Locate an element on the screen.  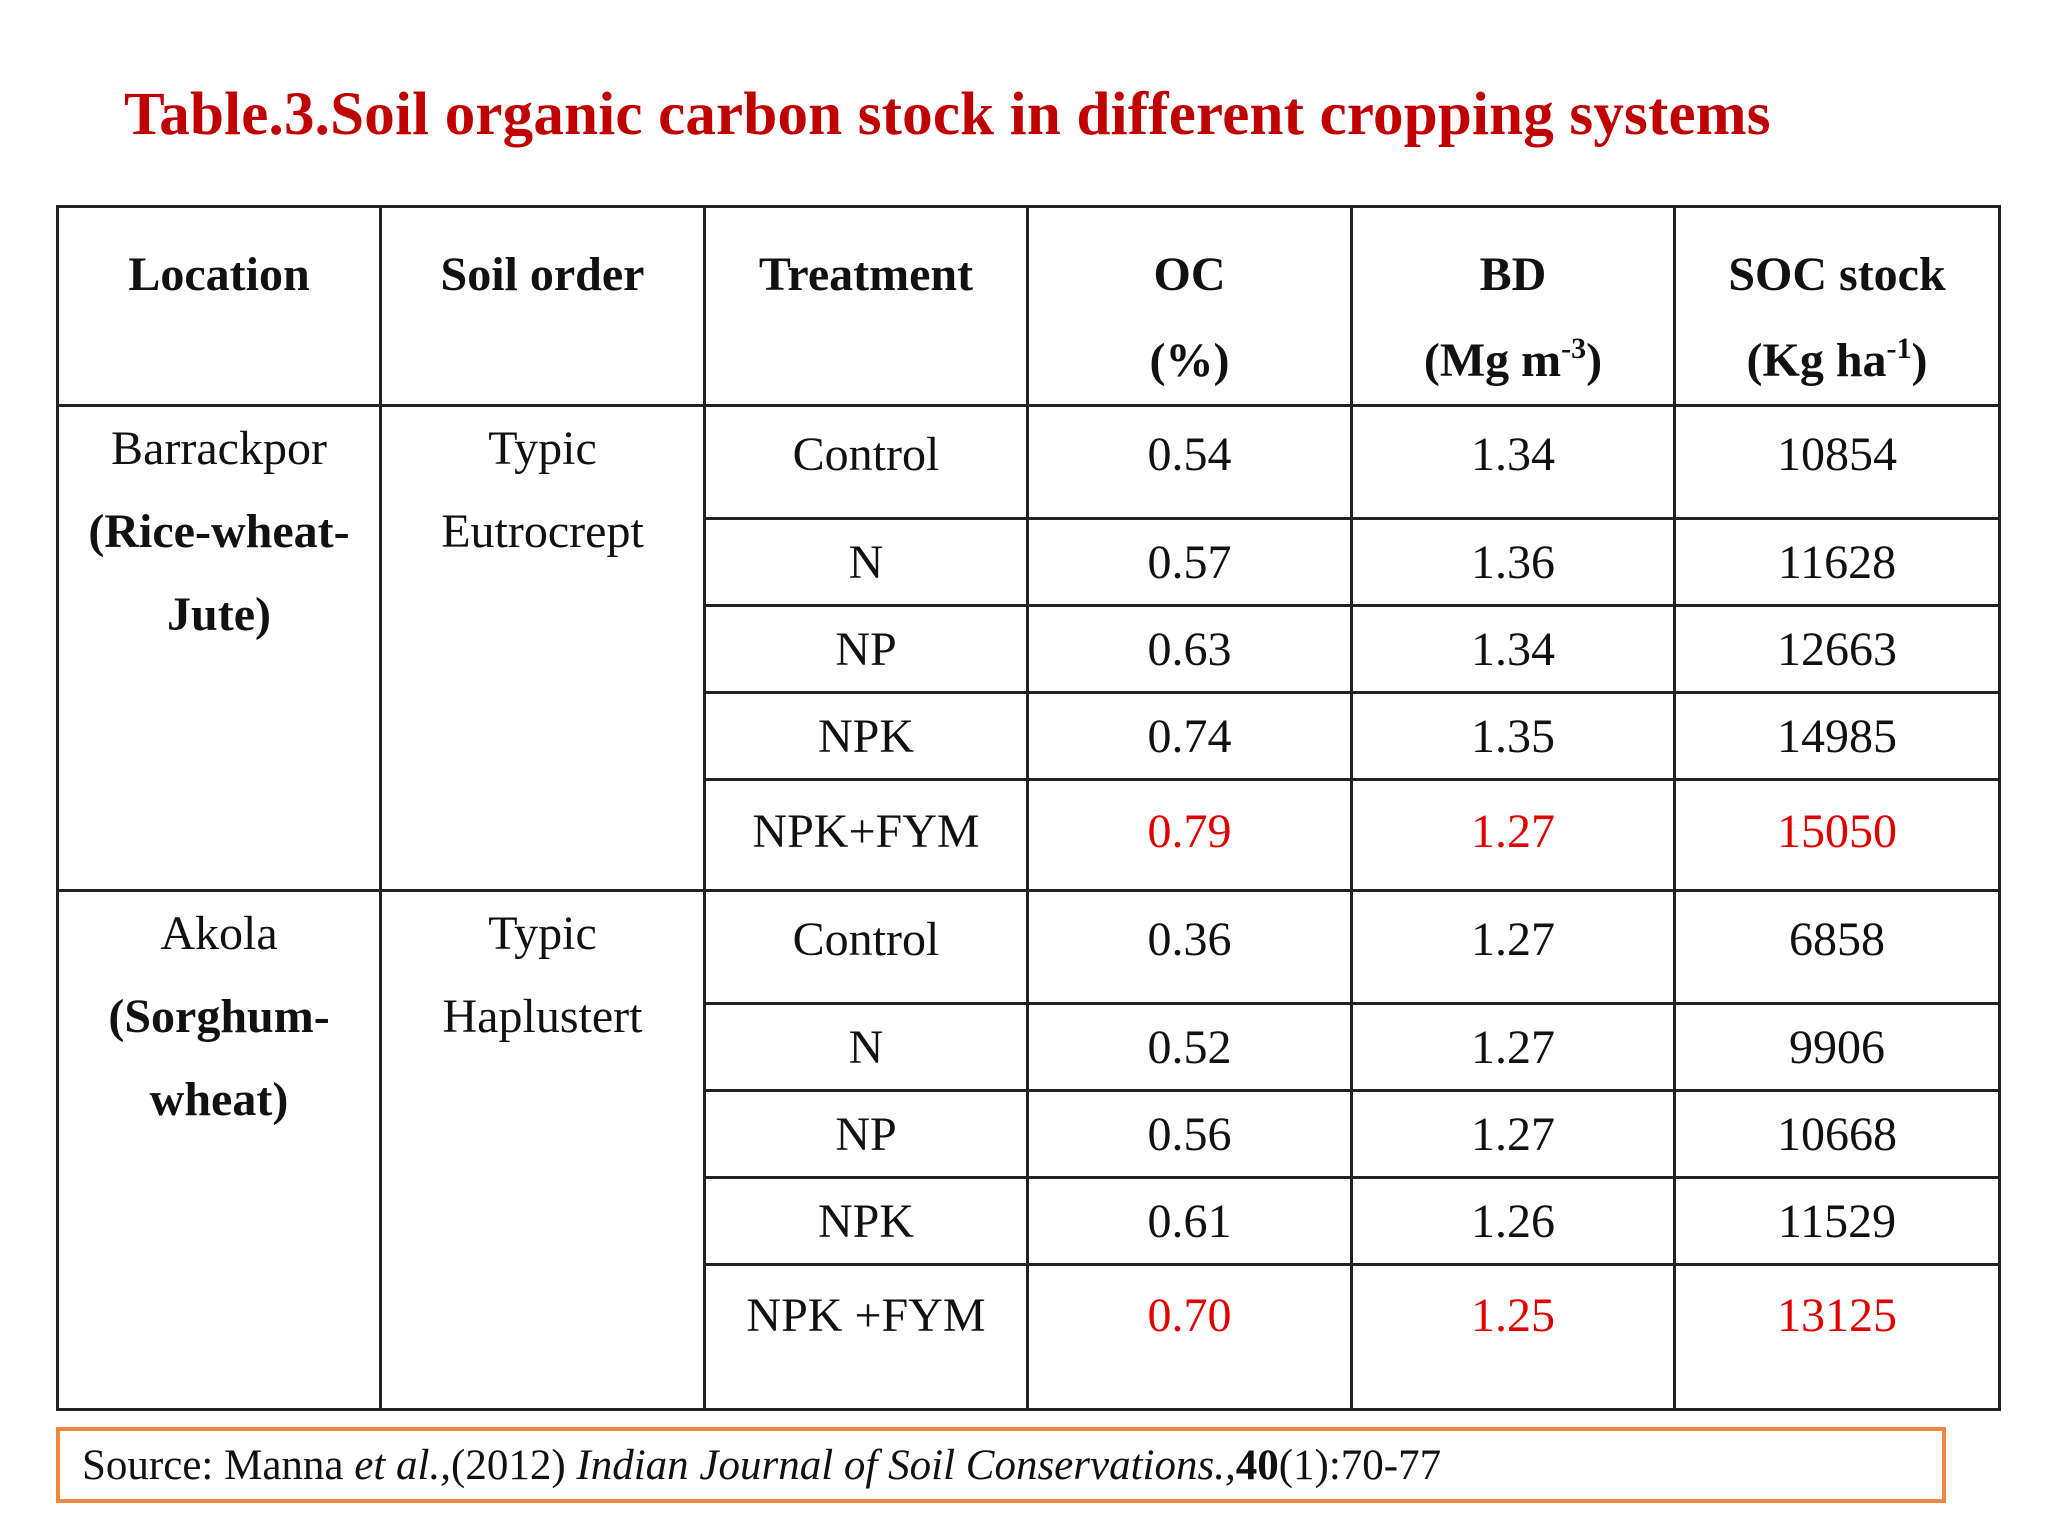
table-row: NPK+FYM 0.79 1.27 15050 is located at coordinates (1029, 835).